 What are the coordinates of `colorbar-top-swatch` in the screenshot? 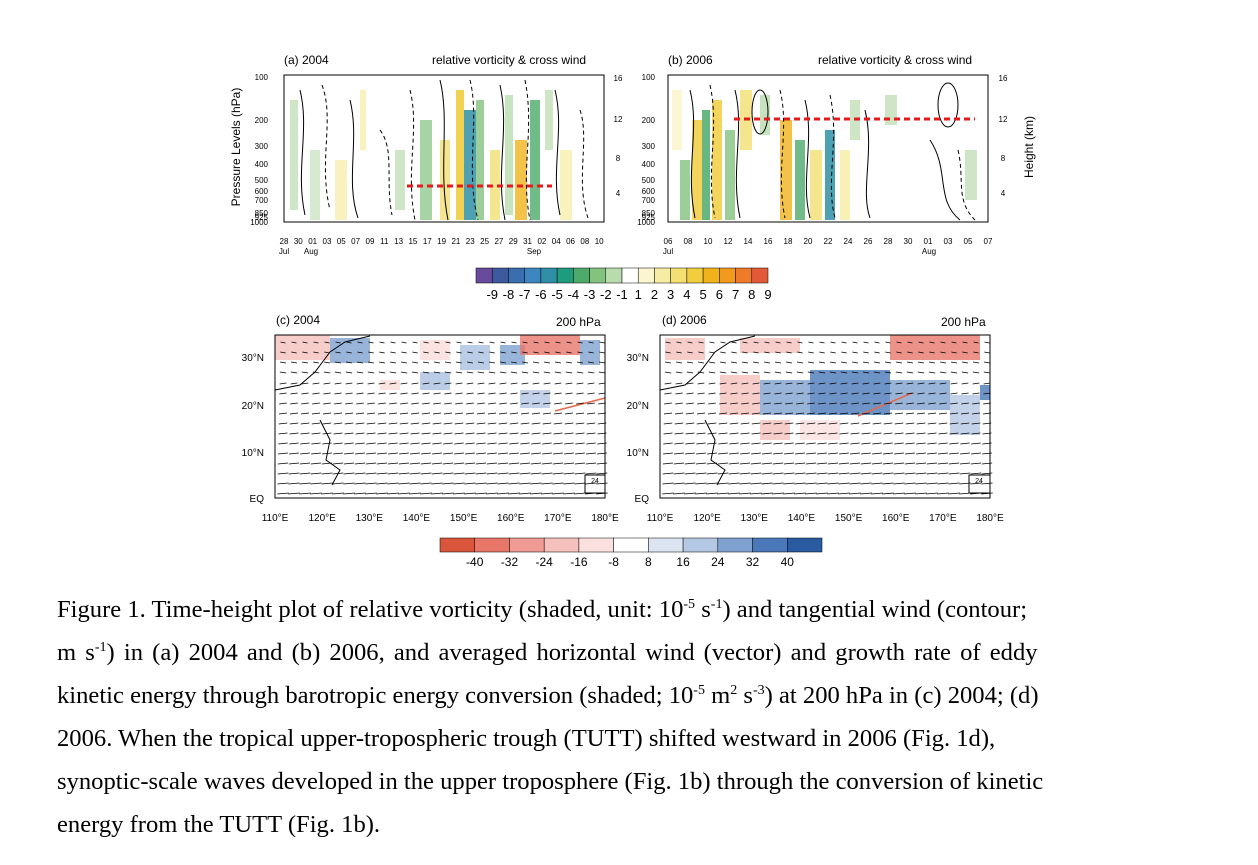 It's located at (565, 275).